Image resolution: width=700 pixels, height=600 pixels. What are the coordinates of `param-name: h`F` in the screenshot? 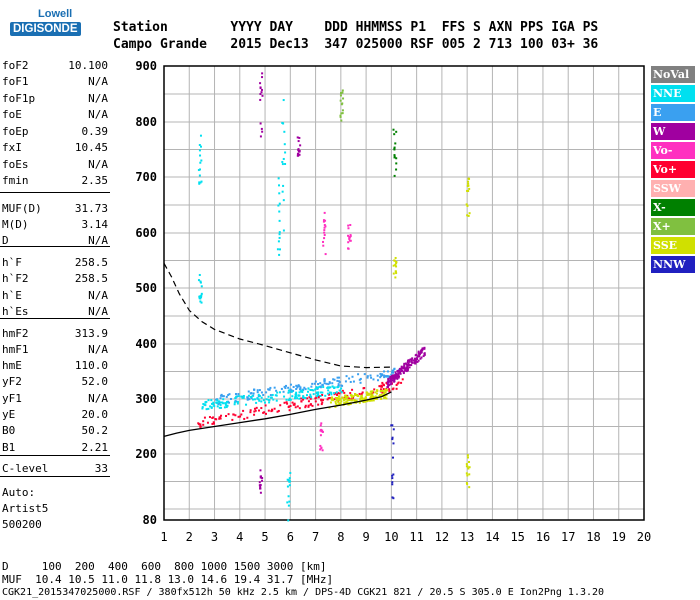 It's located at (12, 262).